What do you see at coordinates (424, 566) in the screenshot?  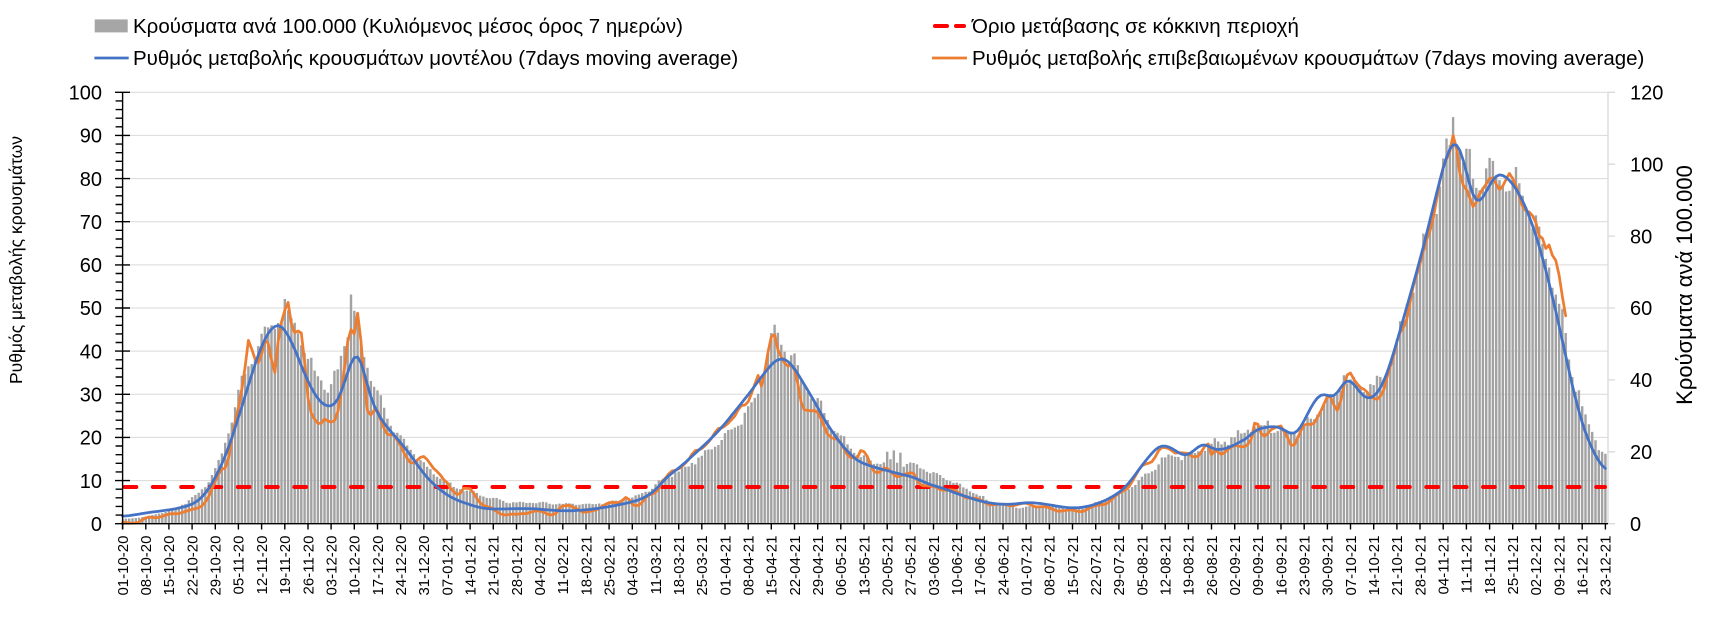 I see `svg-text: 31-12-20` at bounding box center [424, 566].